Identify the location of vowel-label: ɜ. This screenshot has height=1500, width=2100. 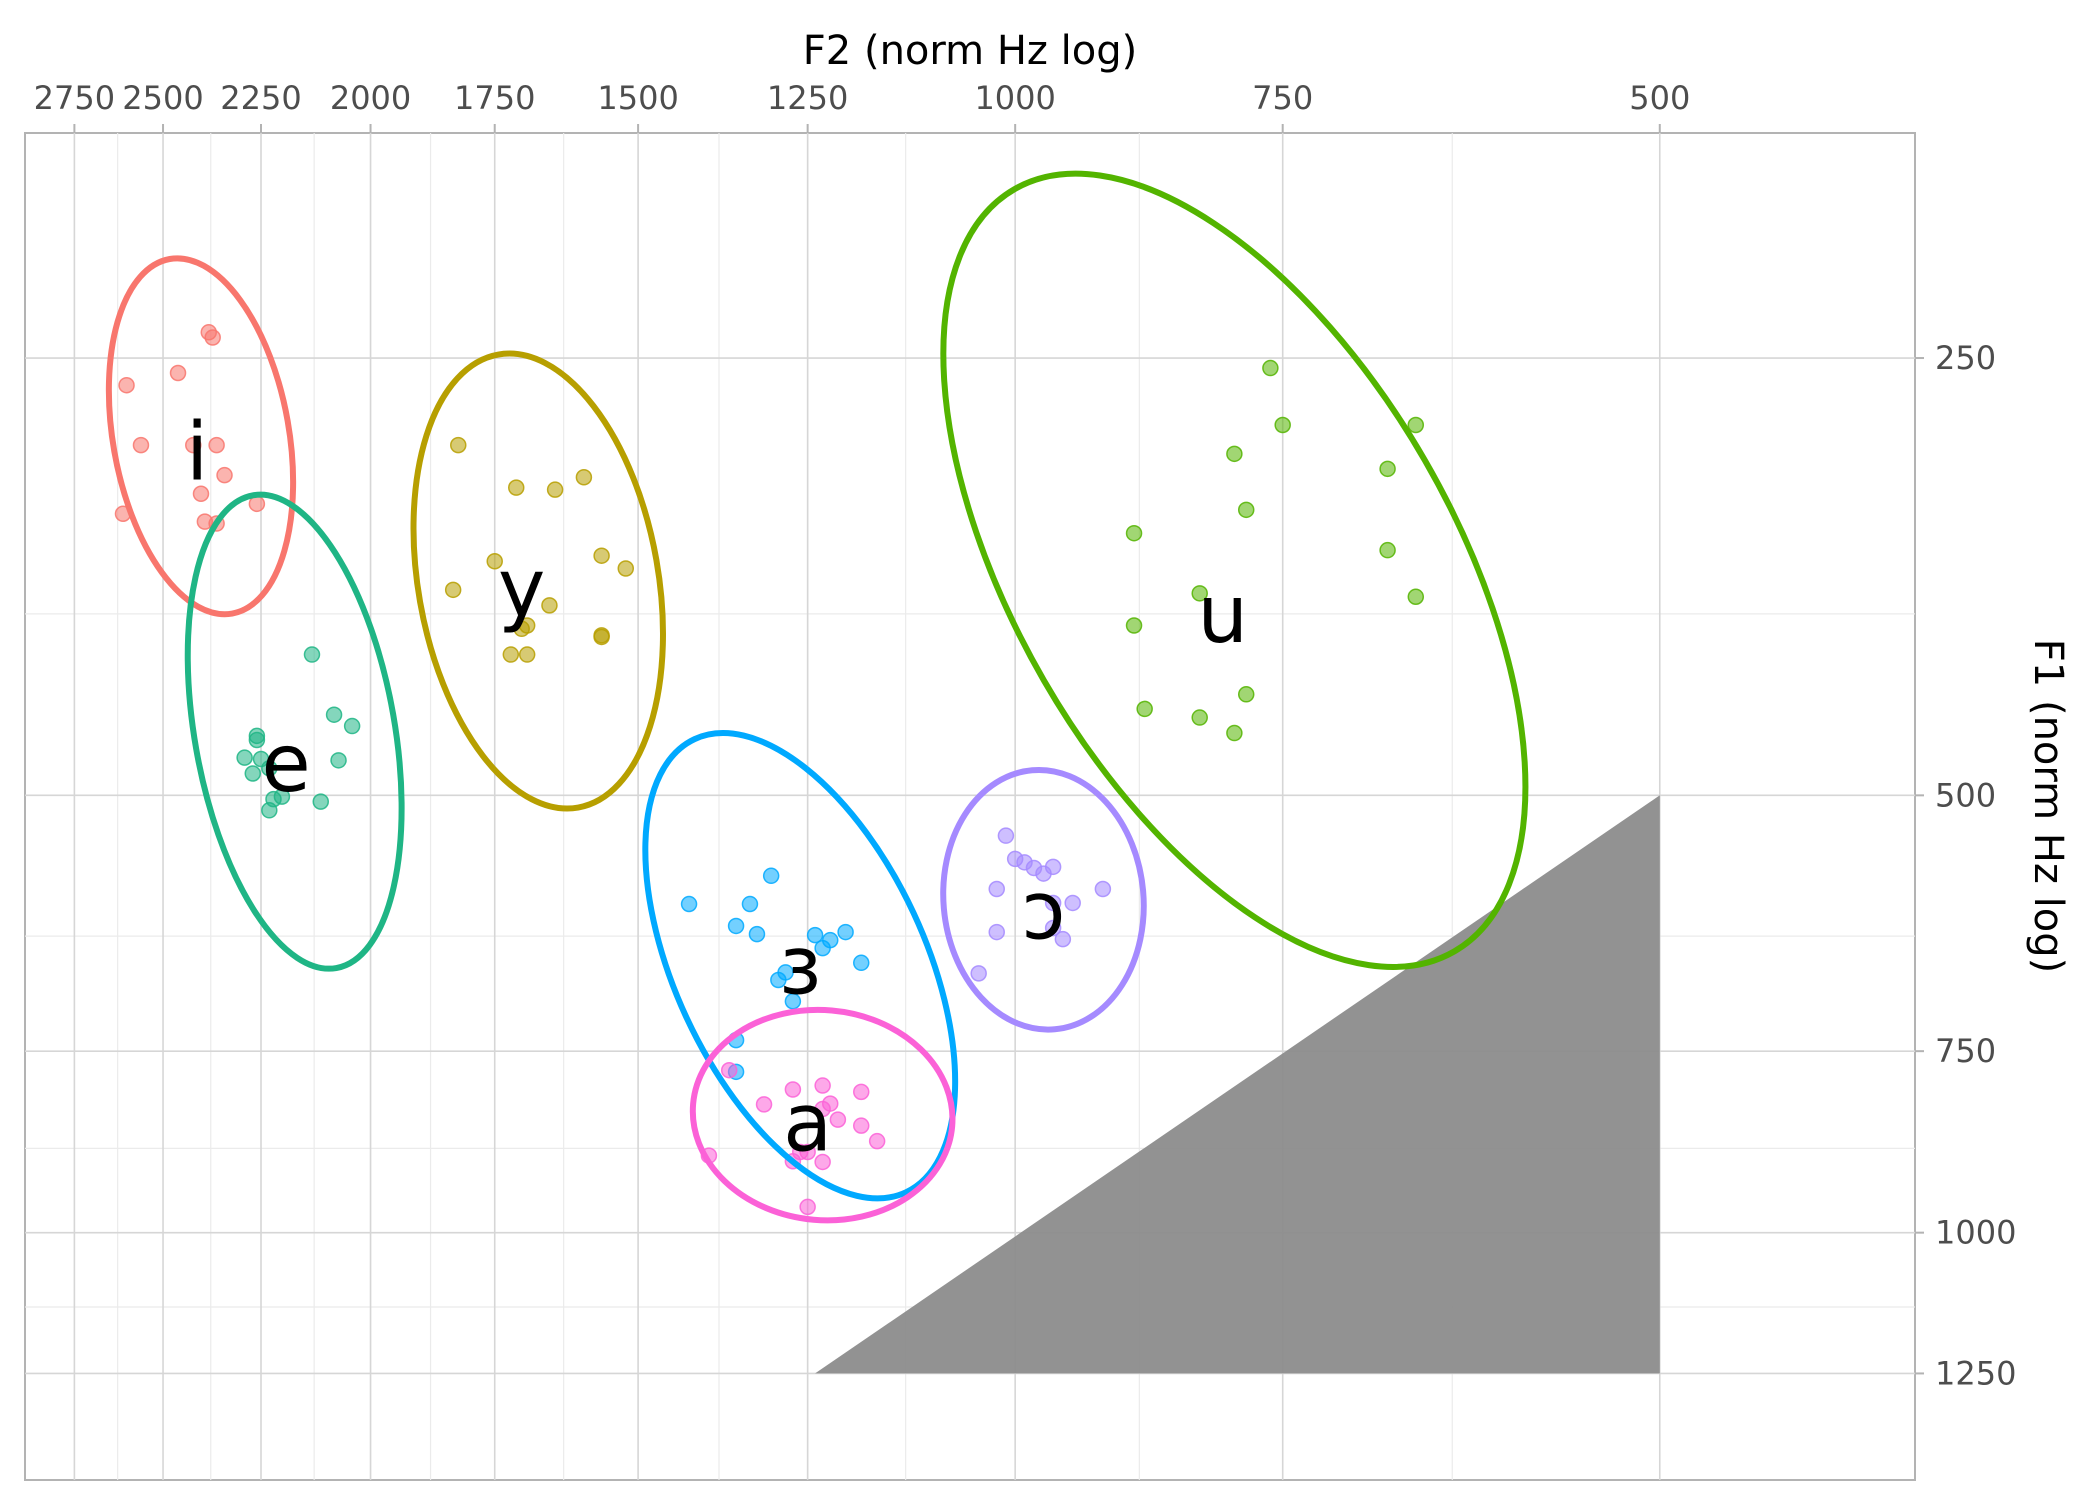
(800, 966).